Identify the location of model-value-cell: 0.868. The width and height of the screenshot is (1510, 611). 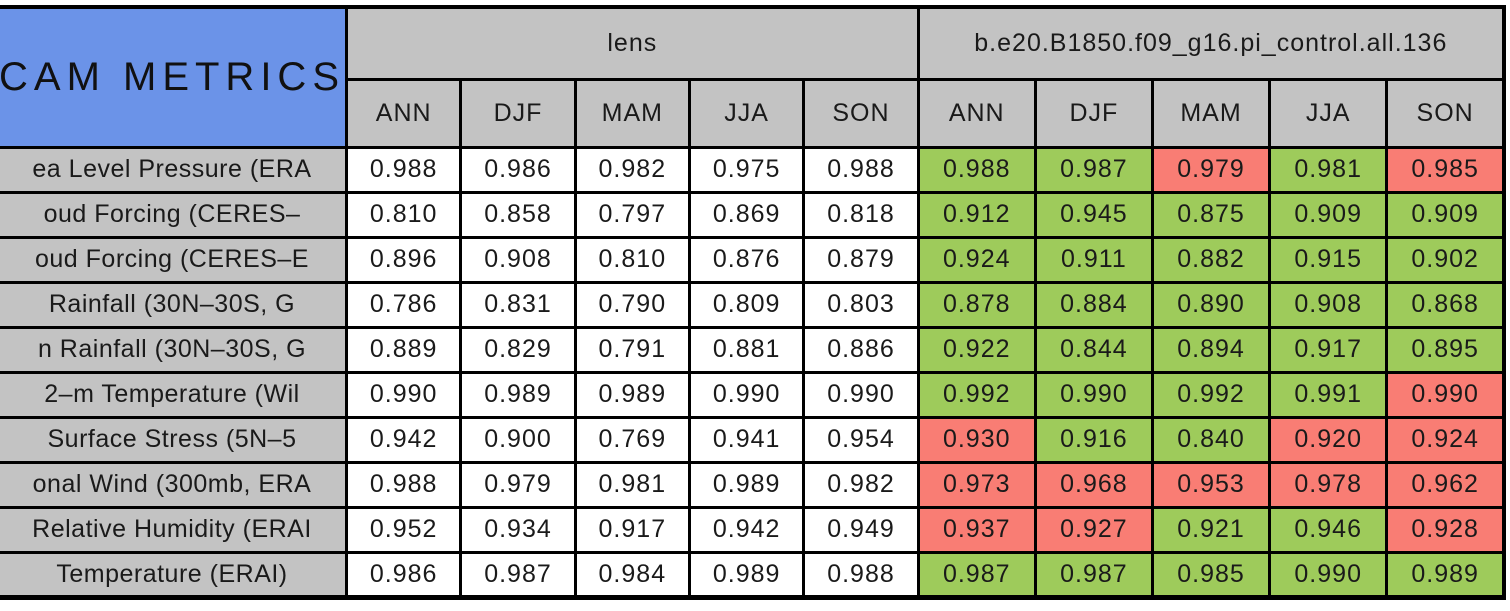
(1445, 304).